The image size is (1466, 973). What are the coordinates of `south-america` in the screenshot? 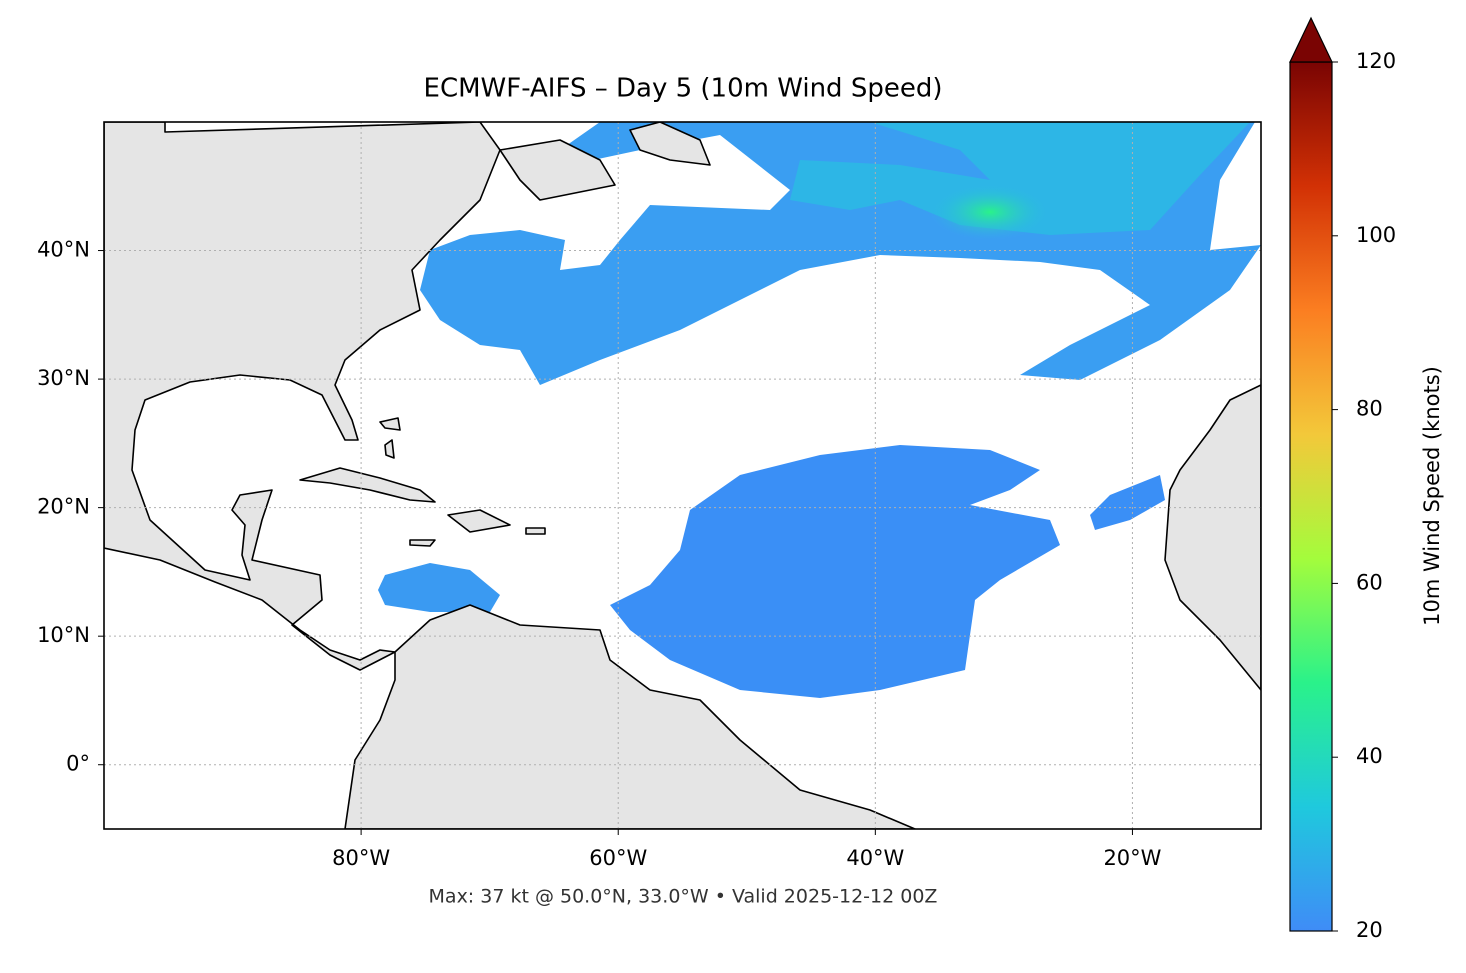 It's located at (630, 716).